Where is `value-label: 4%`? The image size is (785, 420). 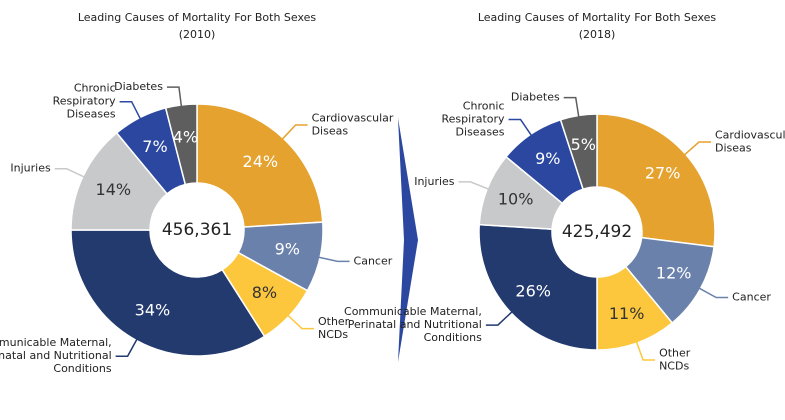
value-label: 4% is located at coordinates (185, 137).